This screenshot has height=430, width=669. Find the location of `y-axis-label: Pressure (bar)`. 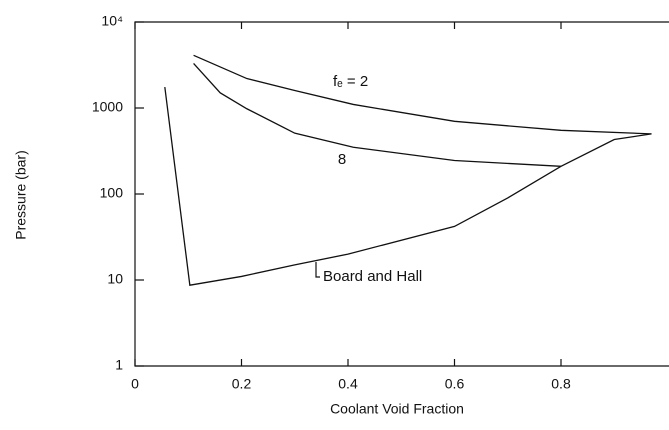

y-axis-label: Pressure (bar) is located at coordinates (21, 194).